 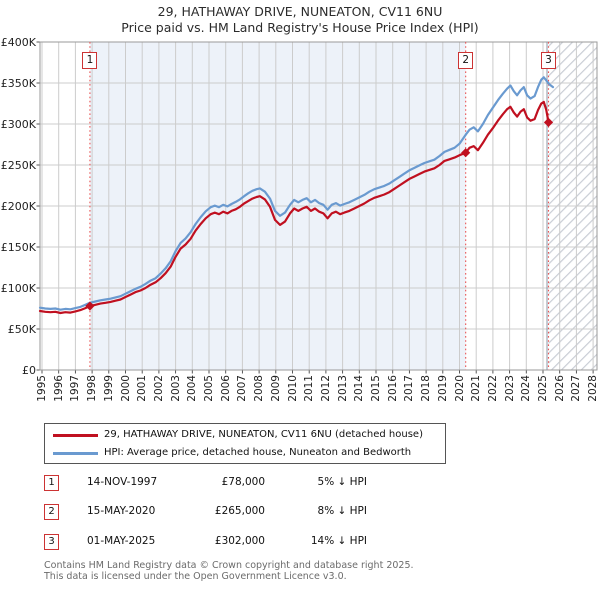 What do you see at coordinates (92, 388) in the screenshot?
I see `x-tick-label: 1998` at bounding box center [92, 388].